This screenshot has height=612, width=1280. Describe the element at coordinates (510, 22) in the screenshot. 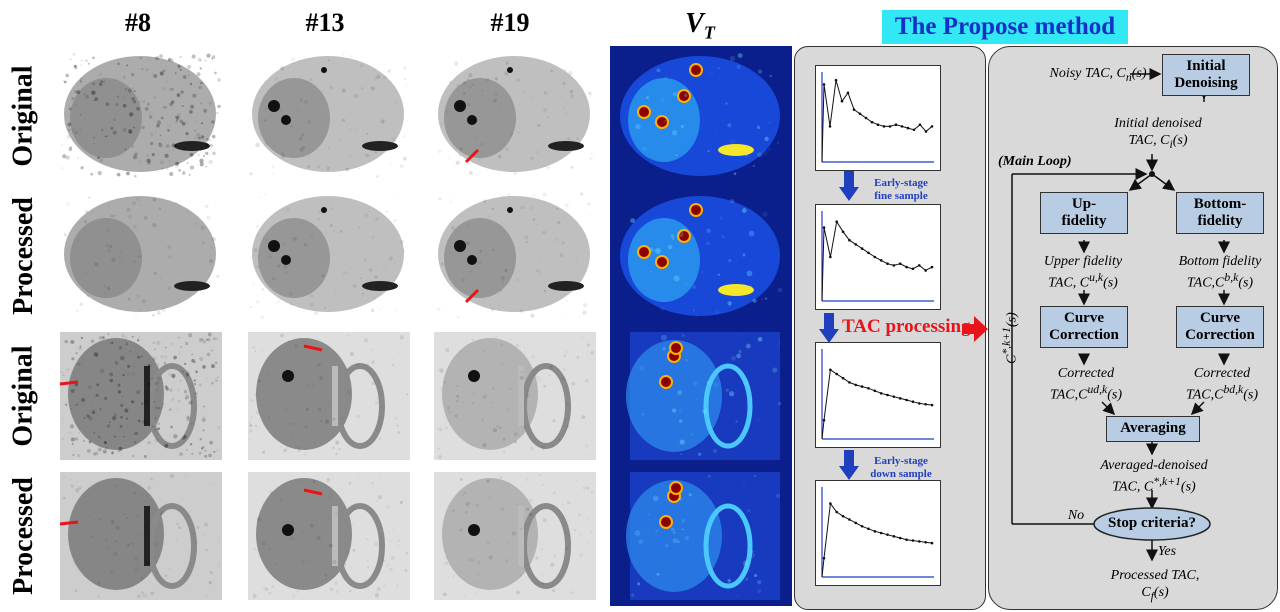

I see `column-header-19: #19` at that location.